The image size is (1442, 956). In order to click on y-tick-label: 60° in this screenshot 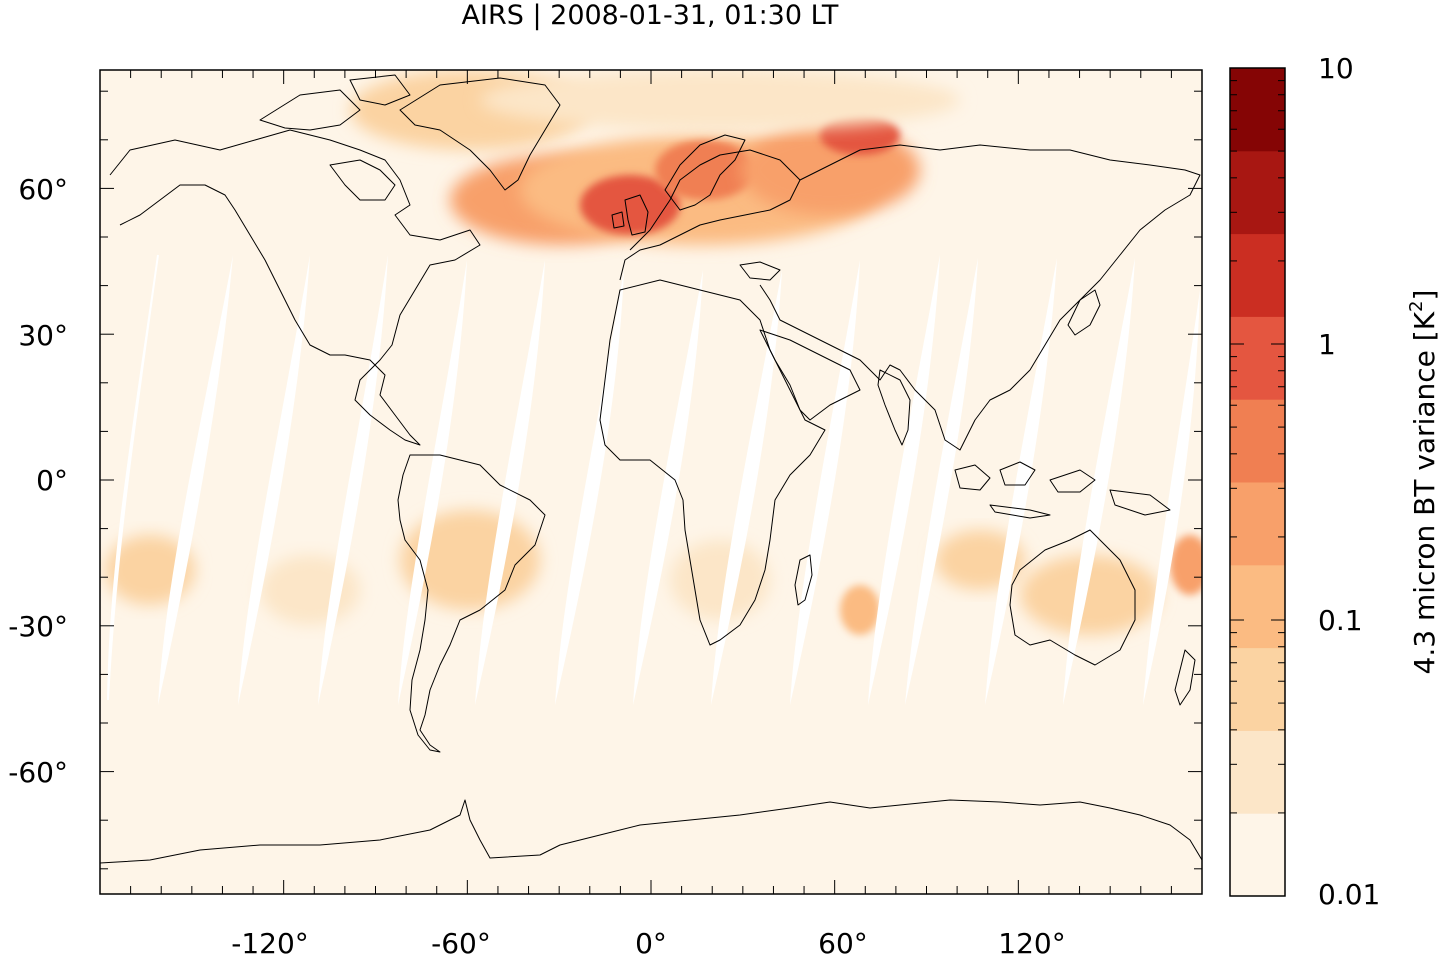, I will do `click(43, 189)`.